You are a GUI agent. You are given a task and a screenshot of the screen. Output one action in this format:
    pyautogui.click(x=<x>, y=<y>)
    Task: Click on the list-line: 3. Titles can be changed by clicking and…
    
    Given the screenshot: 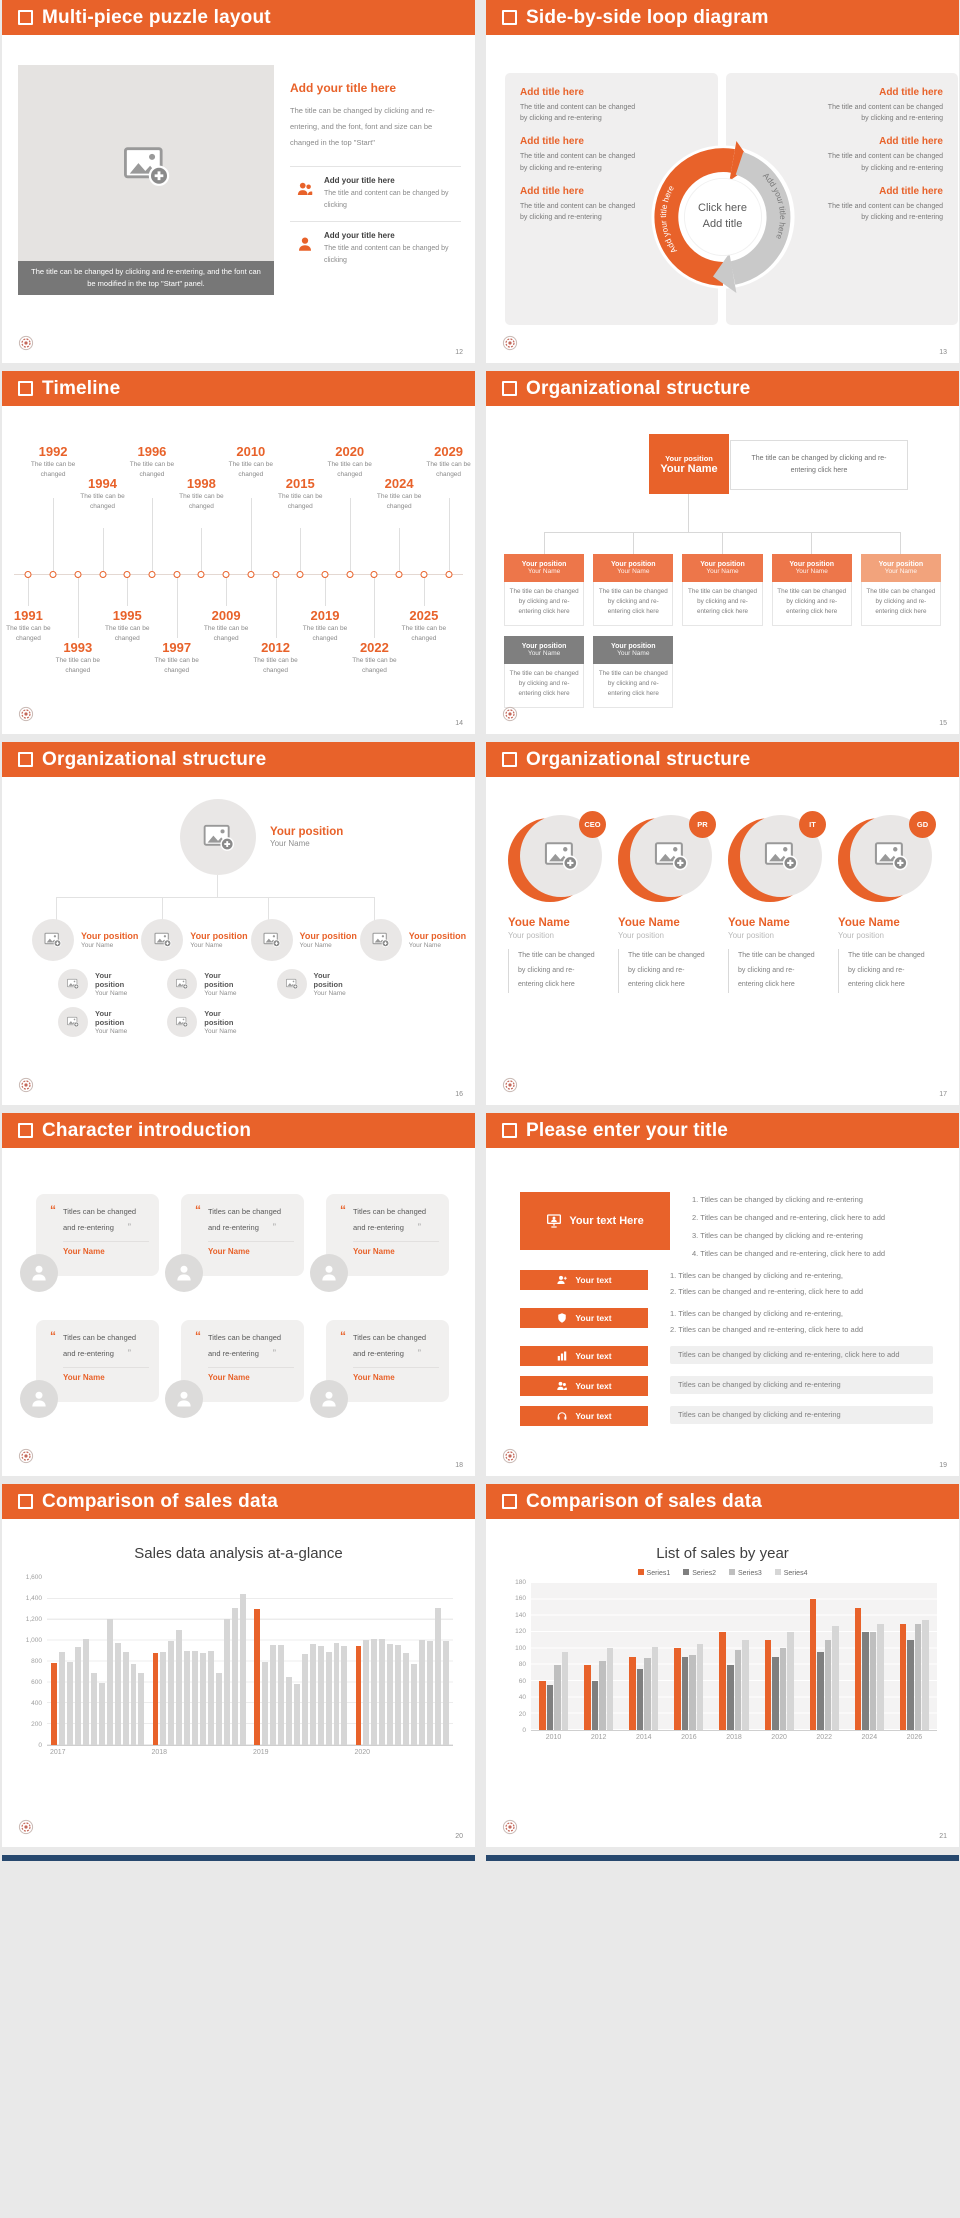 What is the action you would take?
    pyautogui.click(x=777, y=1235)
    